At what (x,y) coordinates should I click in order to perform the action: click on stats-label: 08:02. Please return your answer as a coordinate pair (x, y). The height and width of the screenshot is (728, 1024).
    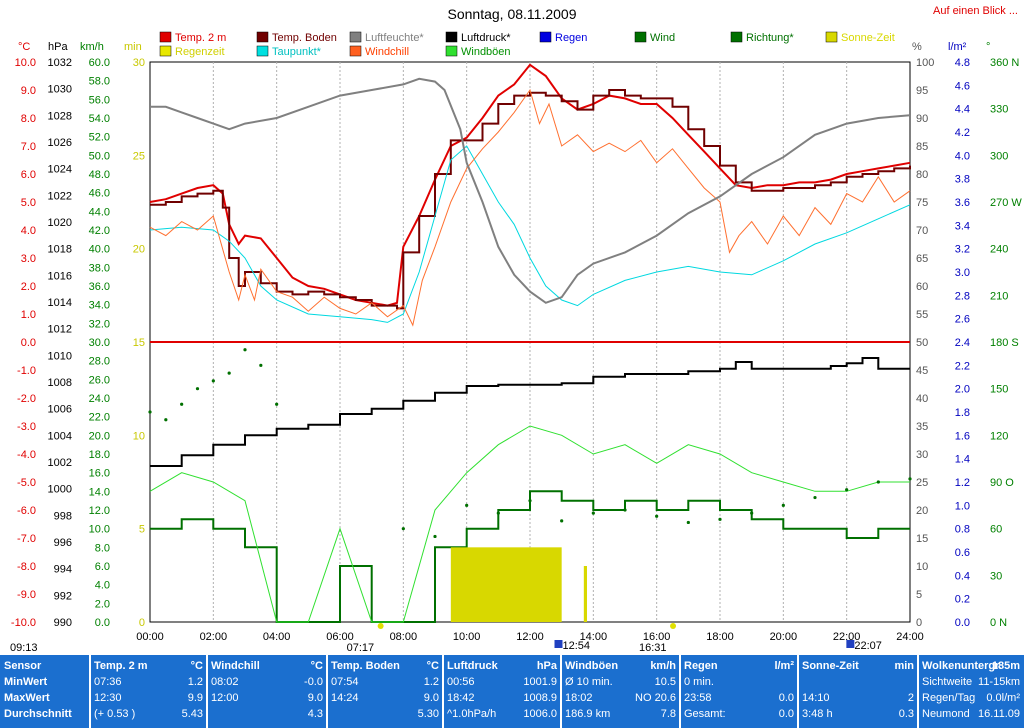
    Looking at the image, I should click on (225, 682).